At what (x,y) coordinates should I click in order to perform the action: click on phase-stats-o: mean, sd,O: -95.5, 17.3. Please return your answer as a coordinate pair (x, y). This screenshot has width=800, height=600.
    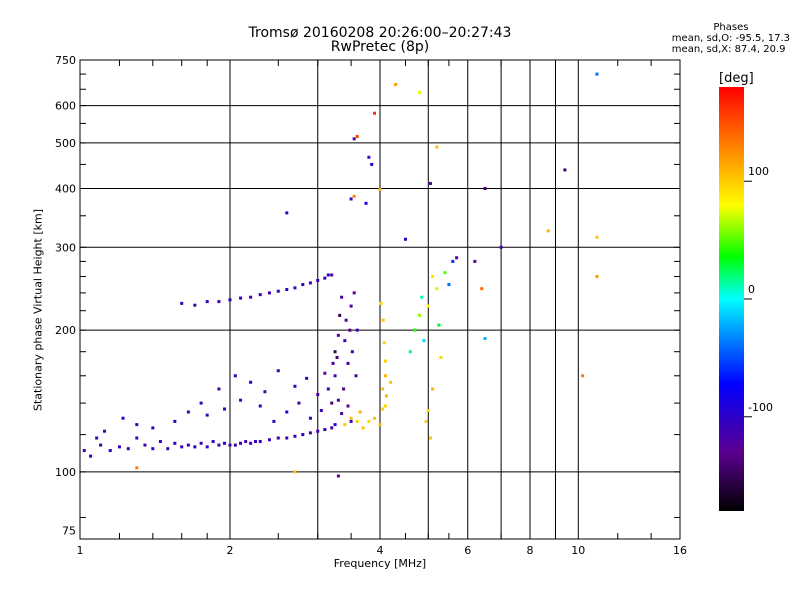
    Looking at the image, I should click on (730, 38).